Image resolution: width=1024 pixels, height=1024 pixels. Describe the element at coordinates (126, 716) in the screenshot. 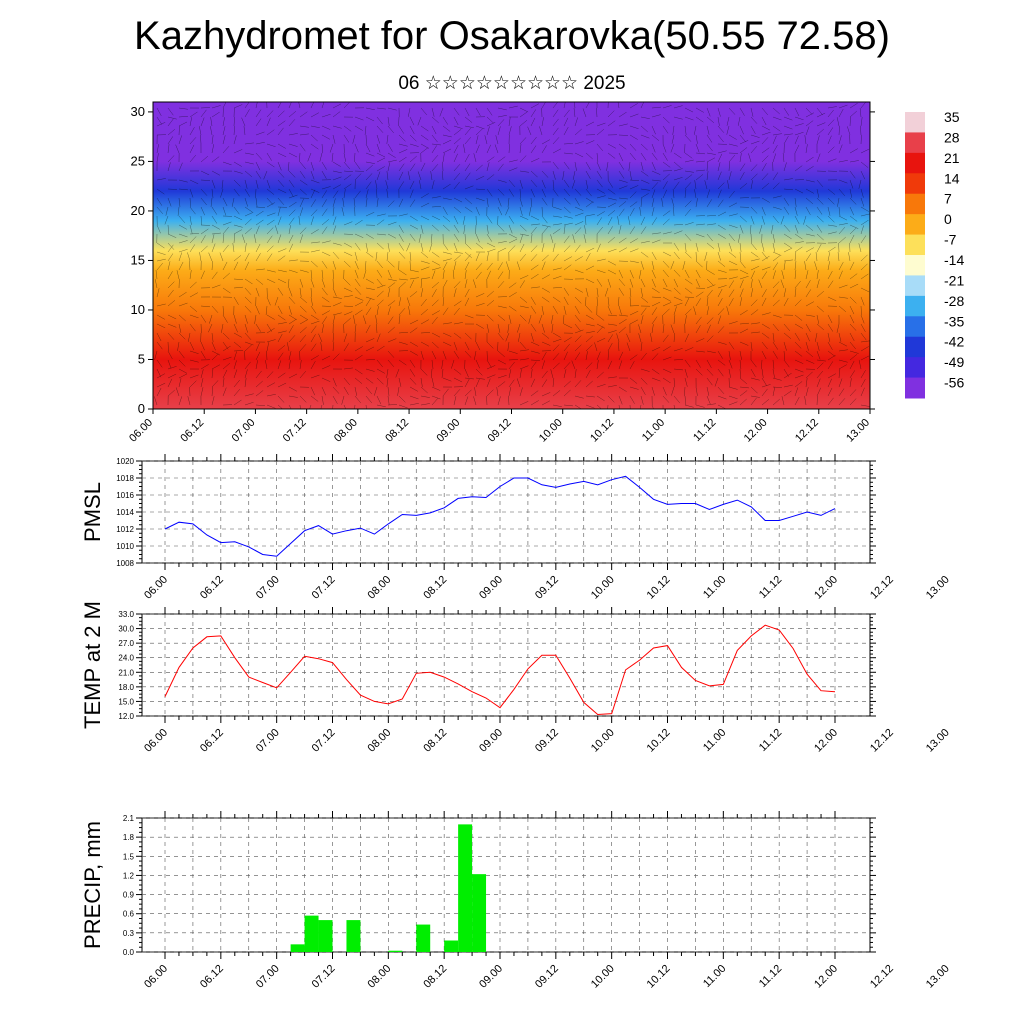

I see `y-tick-label: 12.0` at that location.